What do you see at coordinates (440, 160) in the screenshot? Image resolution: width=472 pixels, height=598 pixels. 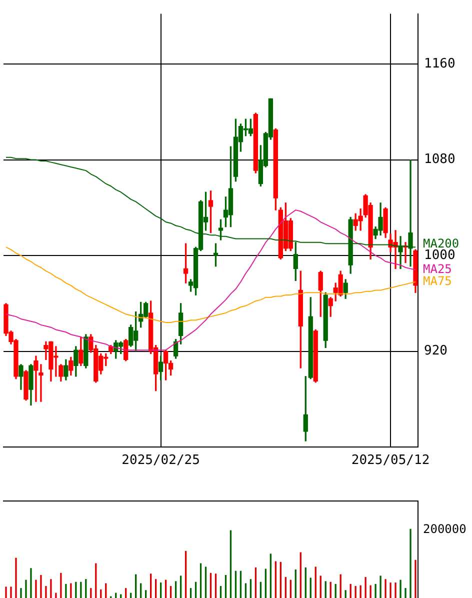 I see `y-tick-label: 1080` at bounding box center [440, 160].